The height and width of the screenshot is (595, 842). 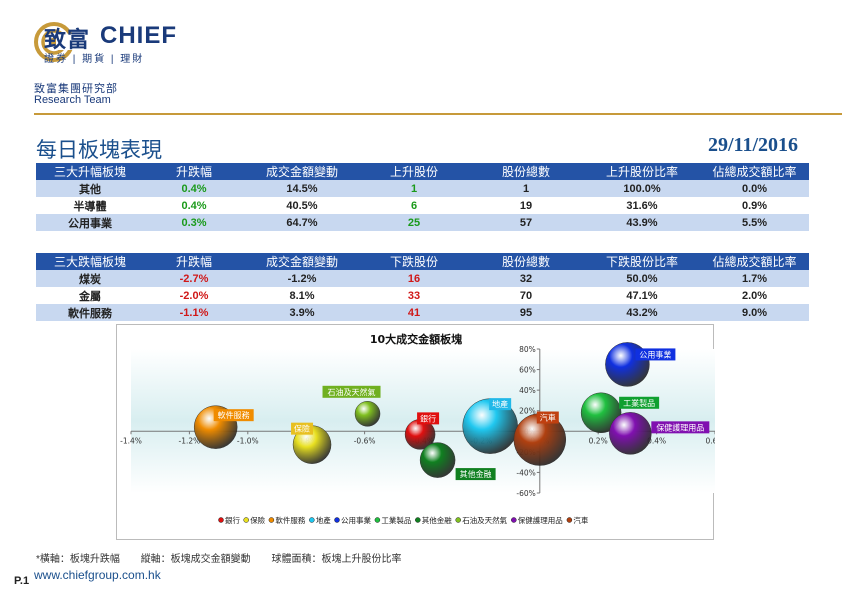 What do you see at coordinates (642, 278) in the screenshot?
I see `falling-ratio-cell: 50.0%` at bounding box center [642, 278].